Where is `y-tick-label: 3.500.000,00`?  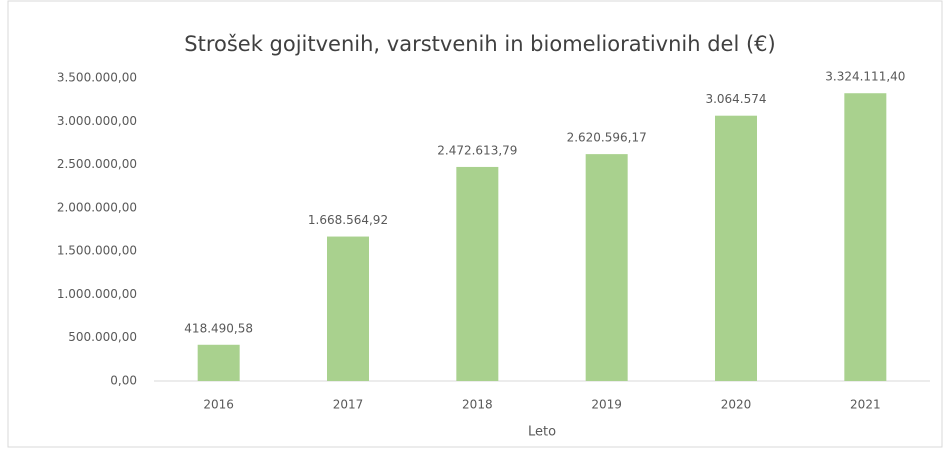
y-tick-label: 3.500.000,00 is located at coordinates (97, 78).